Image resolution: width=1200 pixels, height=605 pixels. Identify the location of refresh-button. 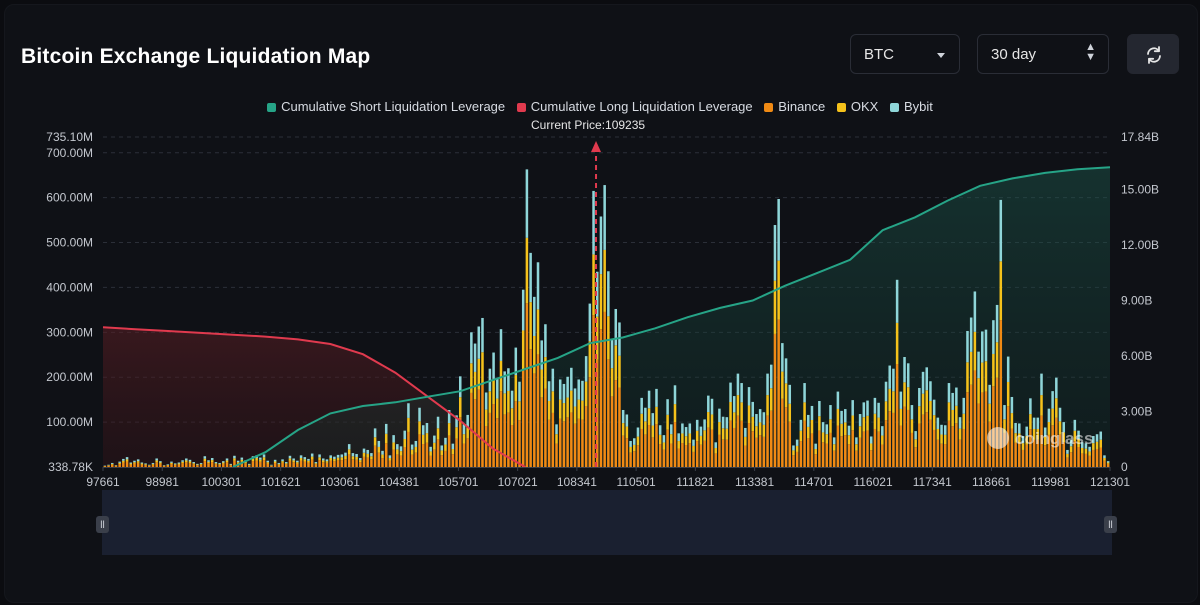
(1153, 54).